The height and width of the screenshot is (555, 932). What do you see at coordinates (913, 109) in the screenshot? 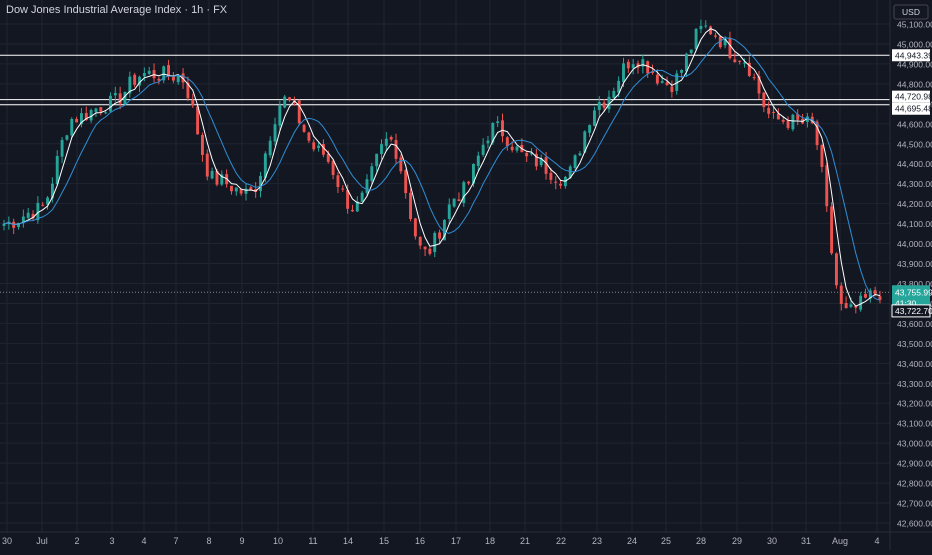
I see `level-badge-label: 44,695.48` at bounding box center [913, 109].